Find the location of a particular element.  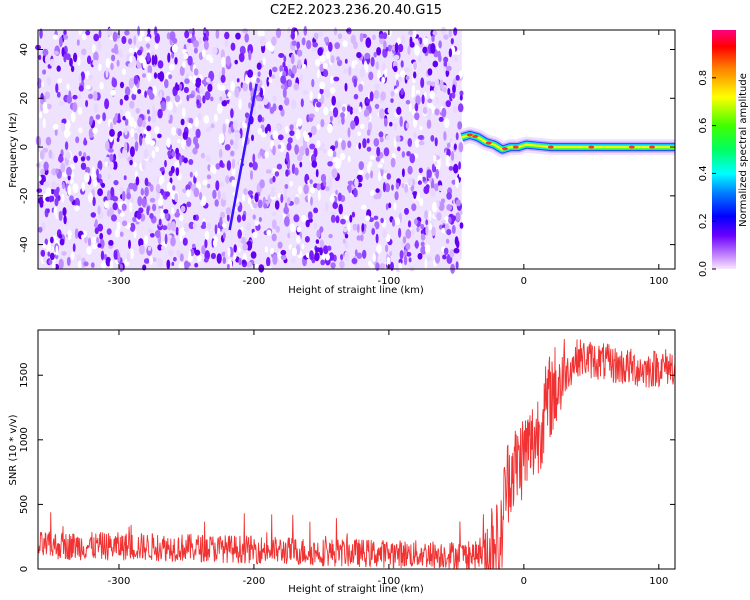

colorbar-ticks: 0.0 0.2 0.4 0.6 0.8 is located at coordinates (707, 173).